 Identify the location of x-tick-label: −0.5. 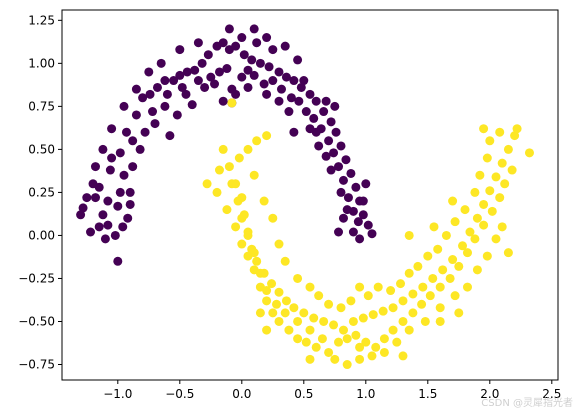
(179, 394).